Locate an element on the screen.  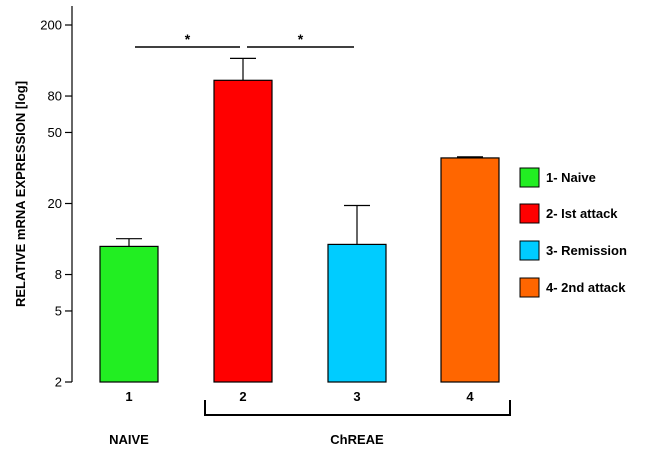
y-tick-label: 20 is located at coordinates (55, 203).